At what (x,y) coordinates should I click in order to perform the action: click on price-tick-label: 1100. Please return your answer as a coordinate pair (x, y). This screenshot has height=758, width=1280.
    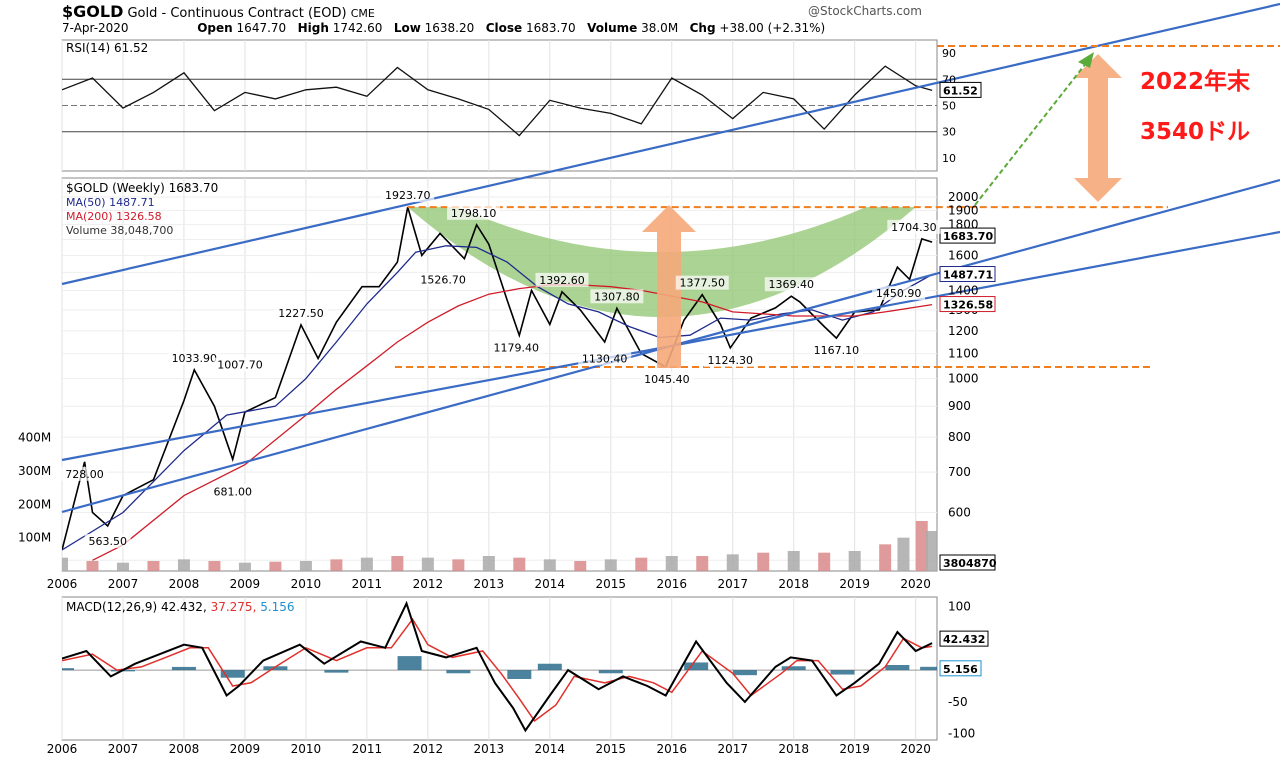
    Looking at the image, I should click on (963, 354).